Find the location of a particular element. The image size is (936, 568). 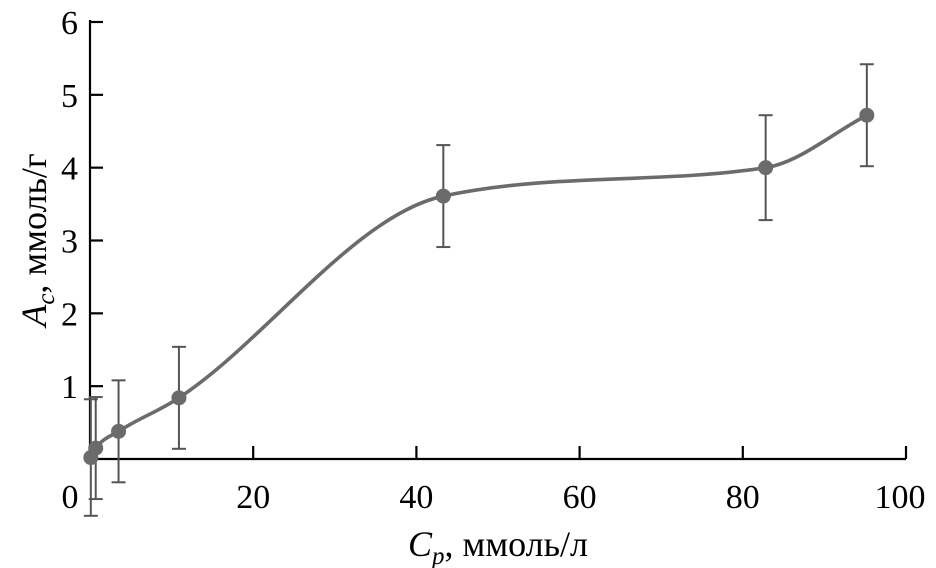

y-tick-label: 5 is located at coordinates (69, 96).